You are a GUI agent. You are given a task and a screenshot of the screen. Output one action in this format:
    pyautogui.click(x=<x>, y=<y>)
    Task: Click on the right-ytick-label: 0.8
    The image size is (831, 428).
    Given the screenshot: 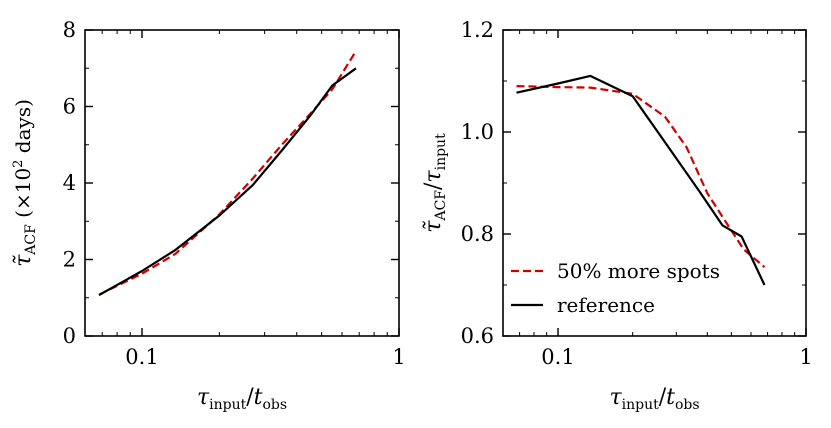 What is the action you would take?
    pyautogui.click(x=477, y=234)
    